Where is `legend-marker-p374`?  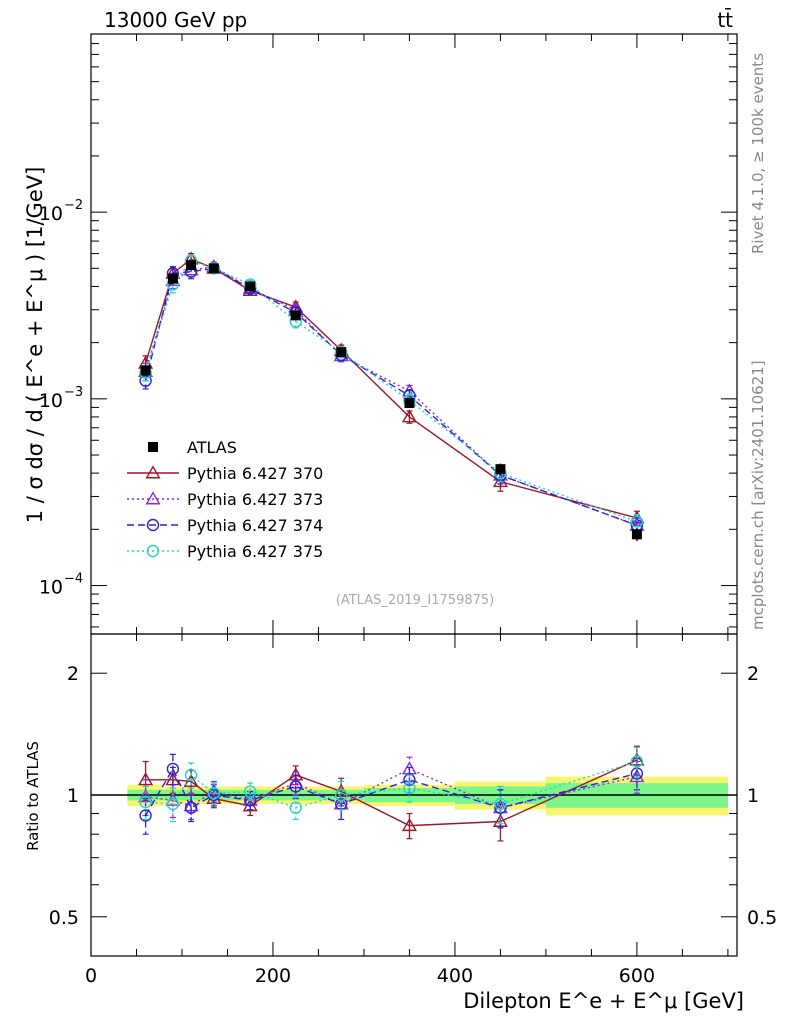
legend-marker-p374 is located at coordinates (153, 525).